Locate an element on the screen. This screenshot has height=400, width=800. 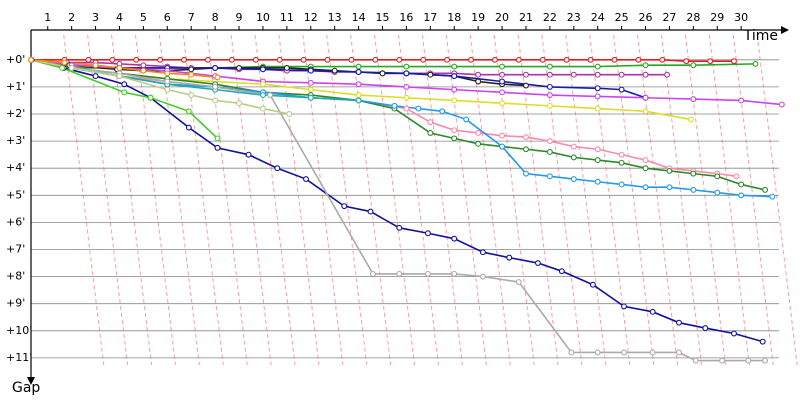
x-tick-label: 30 is located at coordinates (741, 17).